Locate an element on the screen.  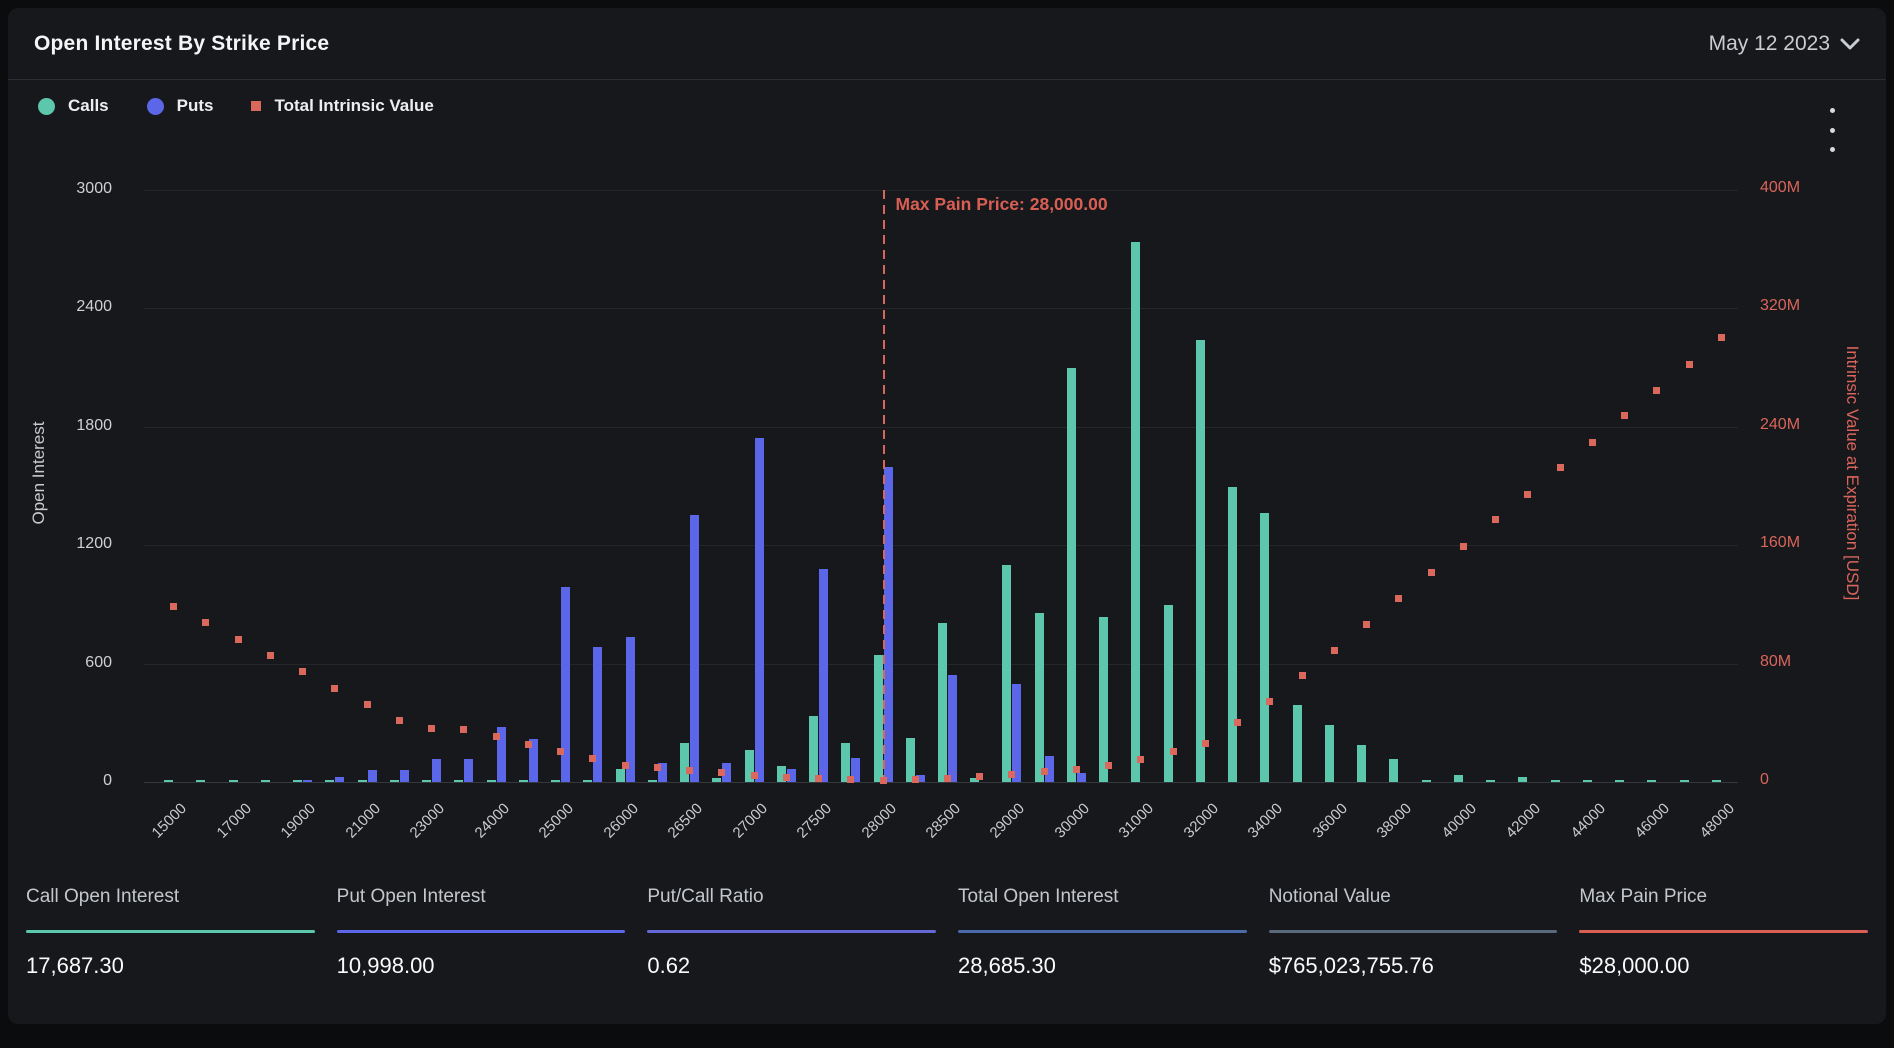
legend-item-puts: Puts is located at coordinates (179, 106).